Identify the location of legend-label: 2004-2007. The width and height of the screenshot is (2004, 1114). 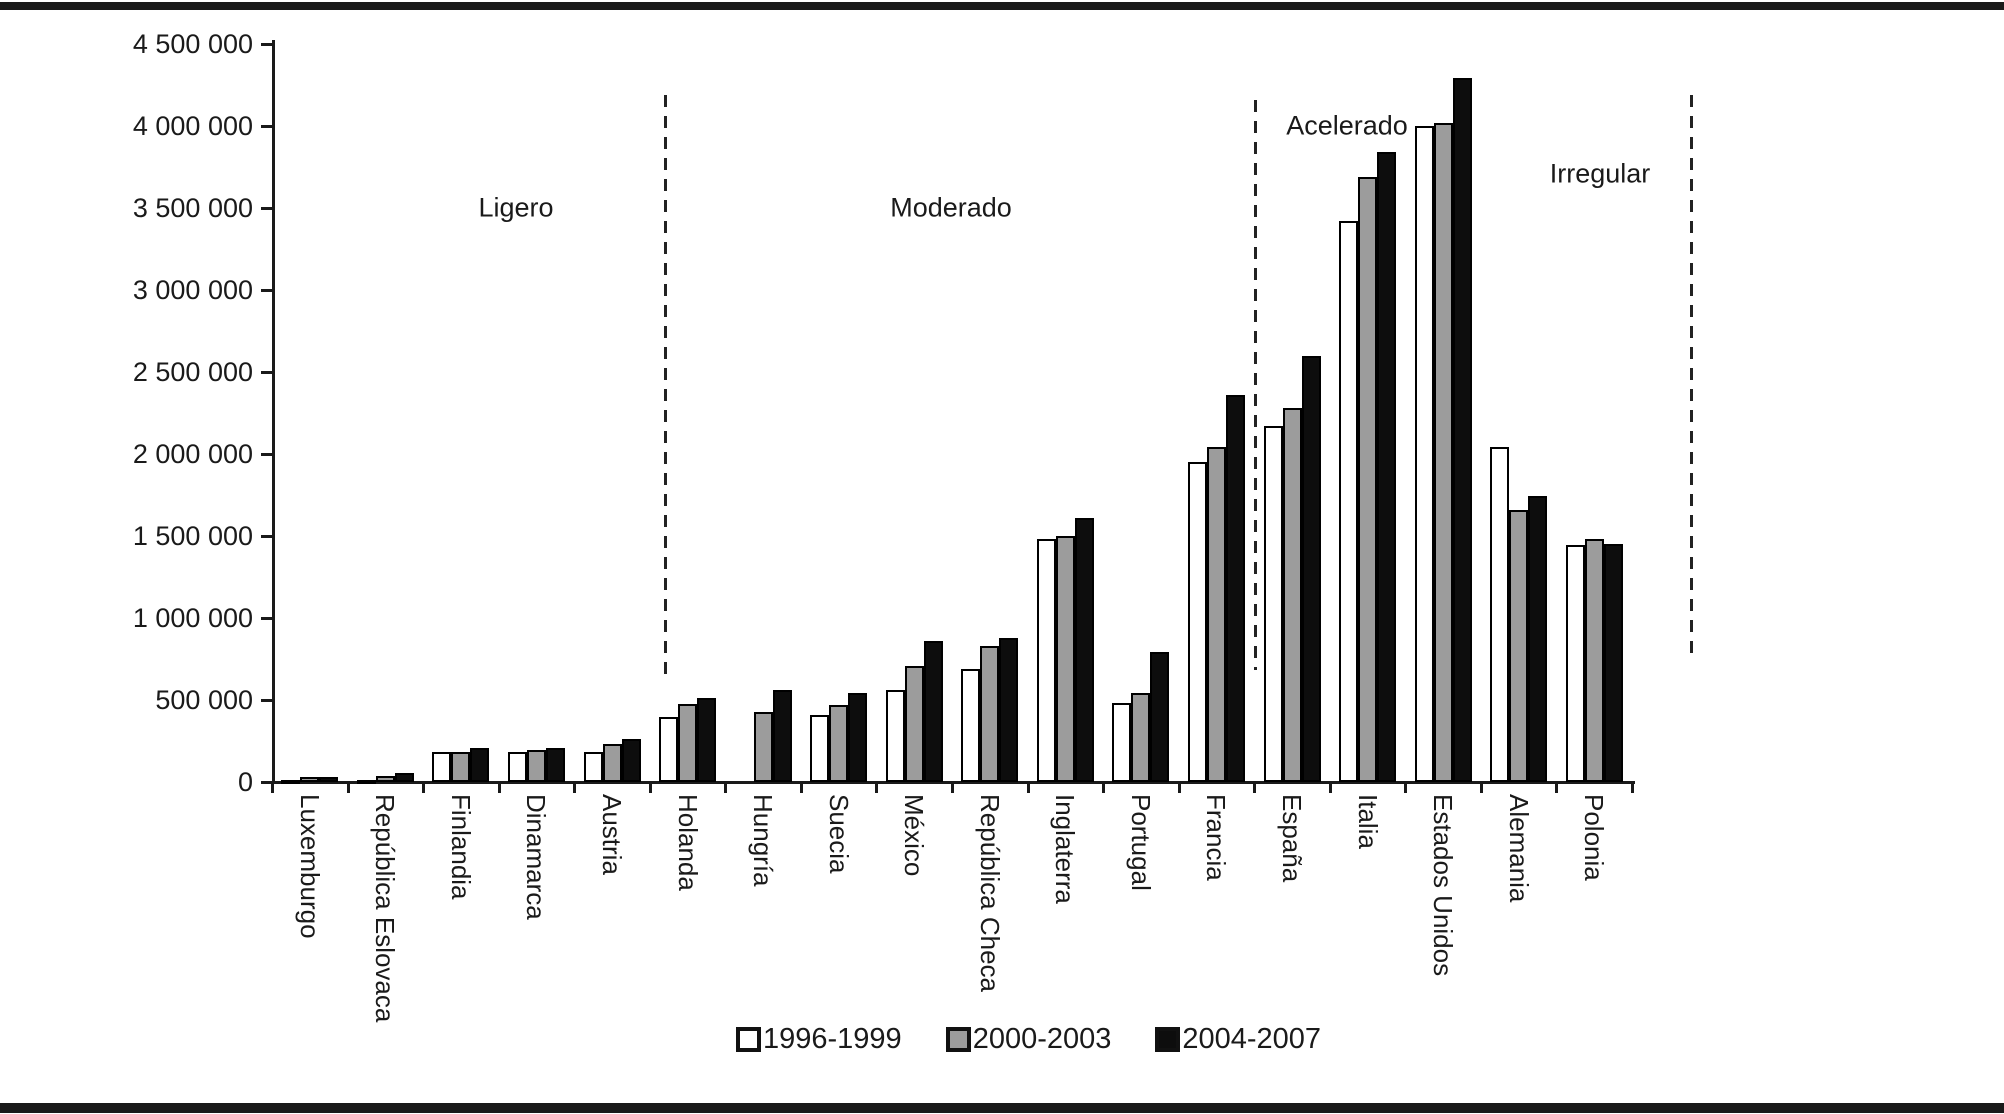
(1252, 1039).